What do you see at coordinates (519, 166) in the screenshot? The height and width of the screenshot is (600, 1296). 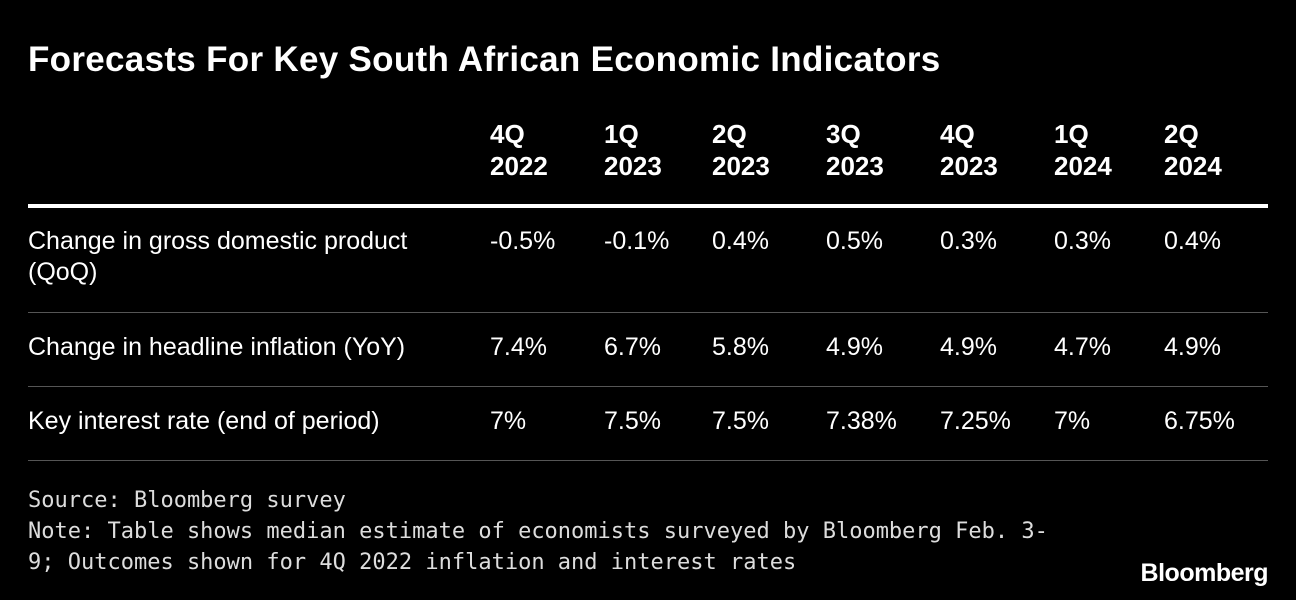 I see `column-header-line: 2022` at bounding box center [519, 166].